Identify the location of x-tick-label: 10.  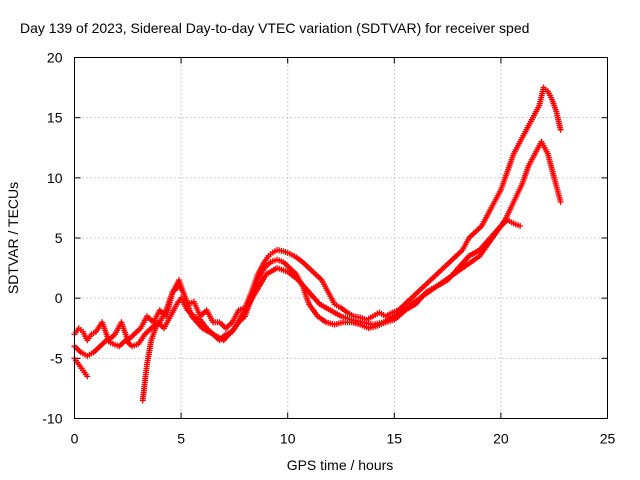
(288, 439).